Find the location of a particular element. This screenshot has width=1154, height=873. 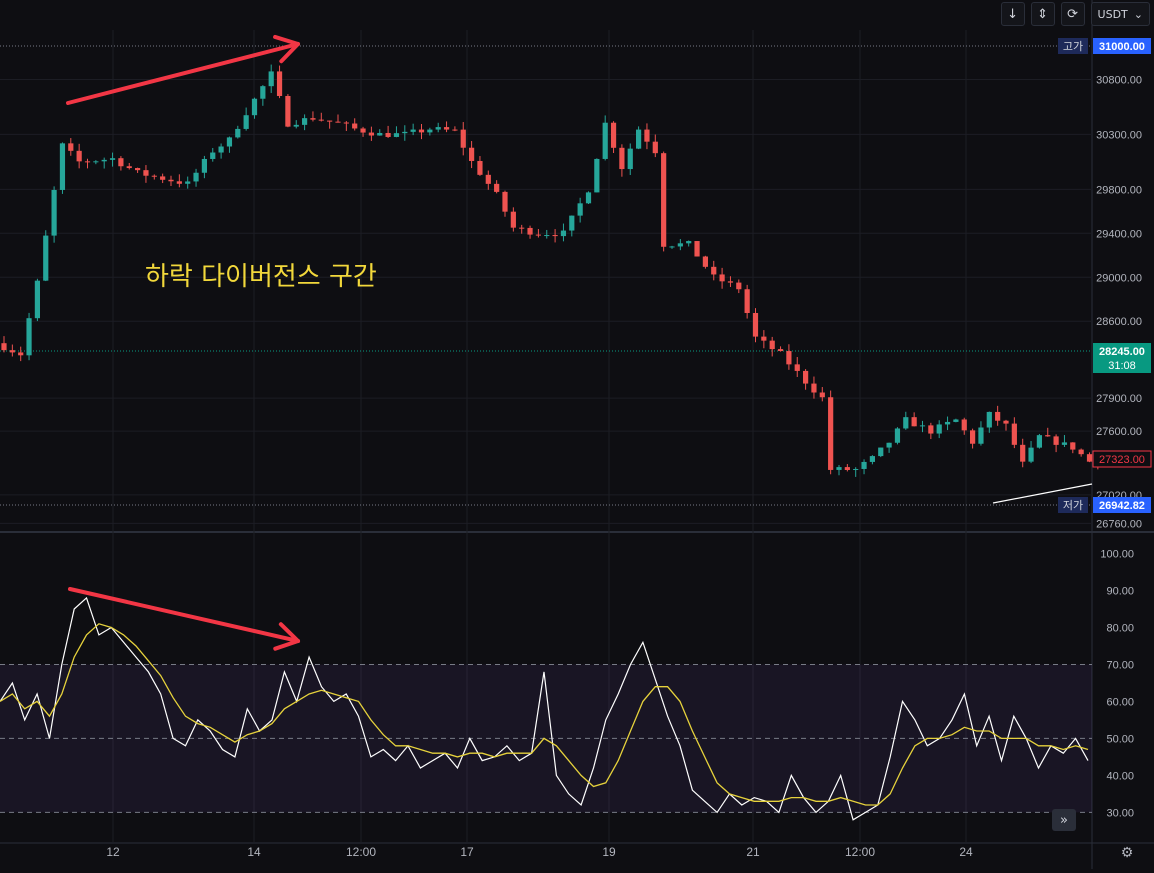

price-tick-label: 29000.00 is located at coordinates (1119, 278).